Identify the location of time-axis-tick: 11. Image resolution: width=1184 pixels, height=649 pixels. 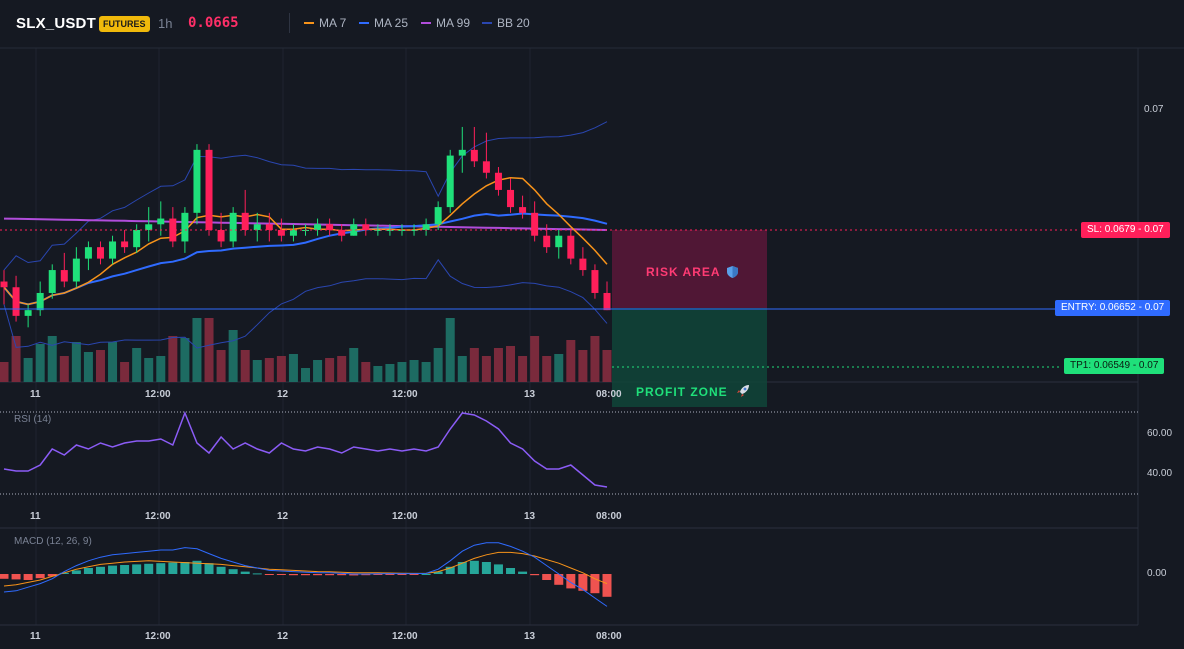
(35, 516).